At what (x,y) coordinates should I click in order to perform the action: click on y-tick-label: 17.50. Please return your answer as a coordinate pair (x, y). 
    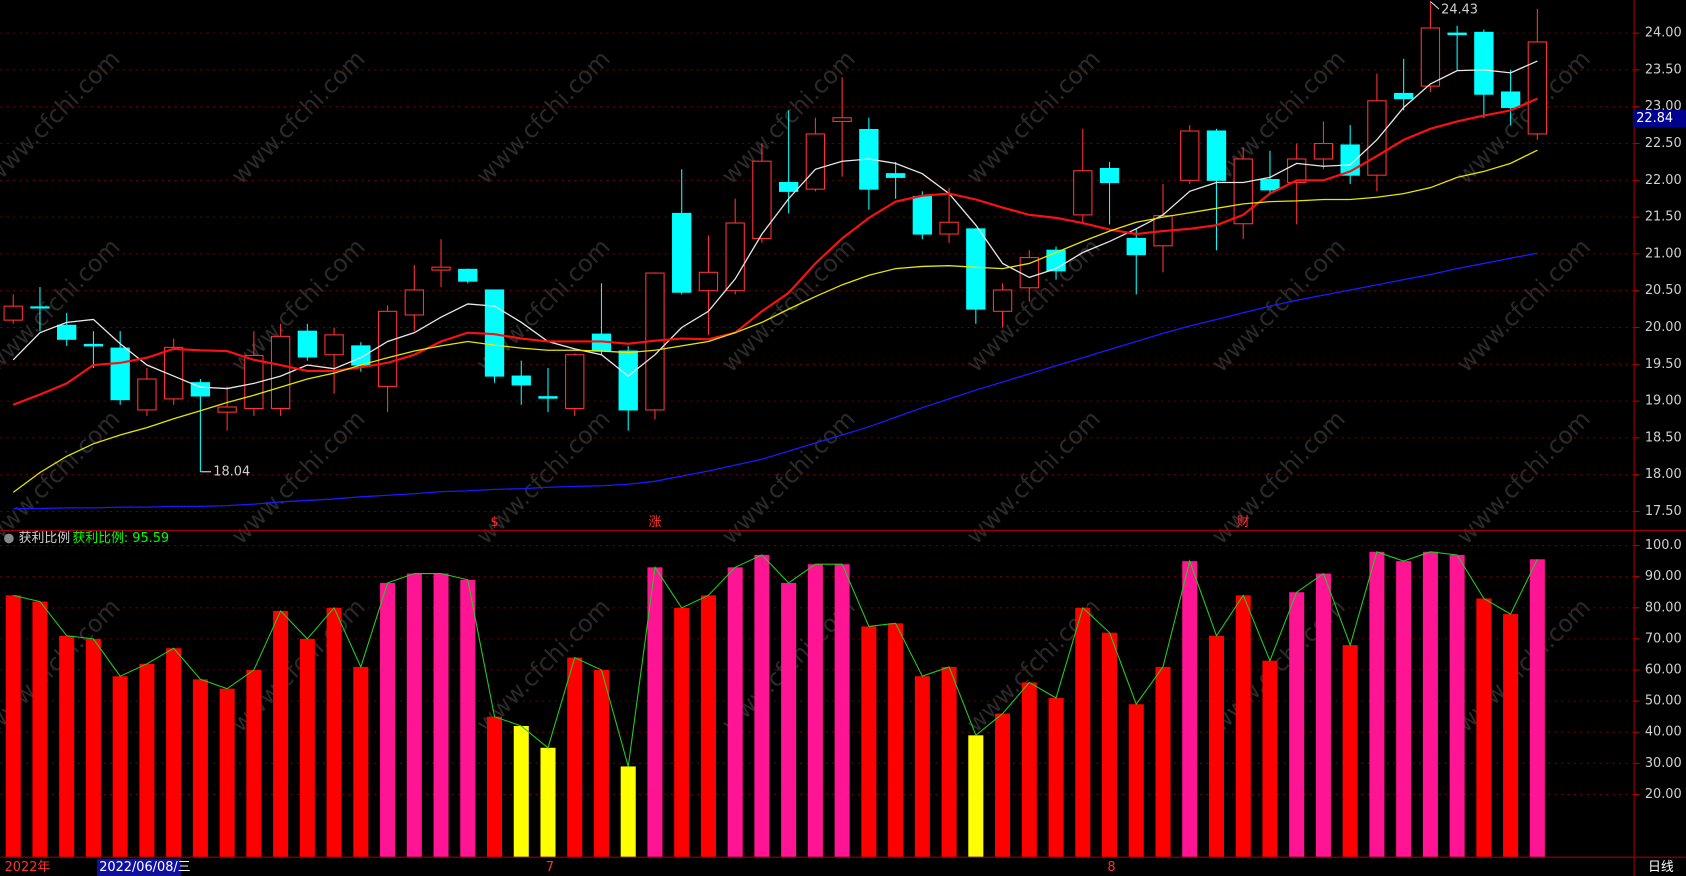
    Looking at the image, I should click on (1663, 511).